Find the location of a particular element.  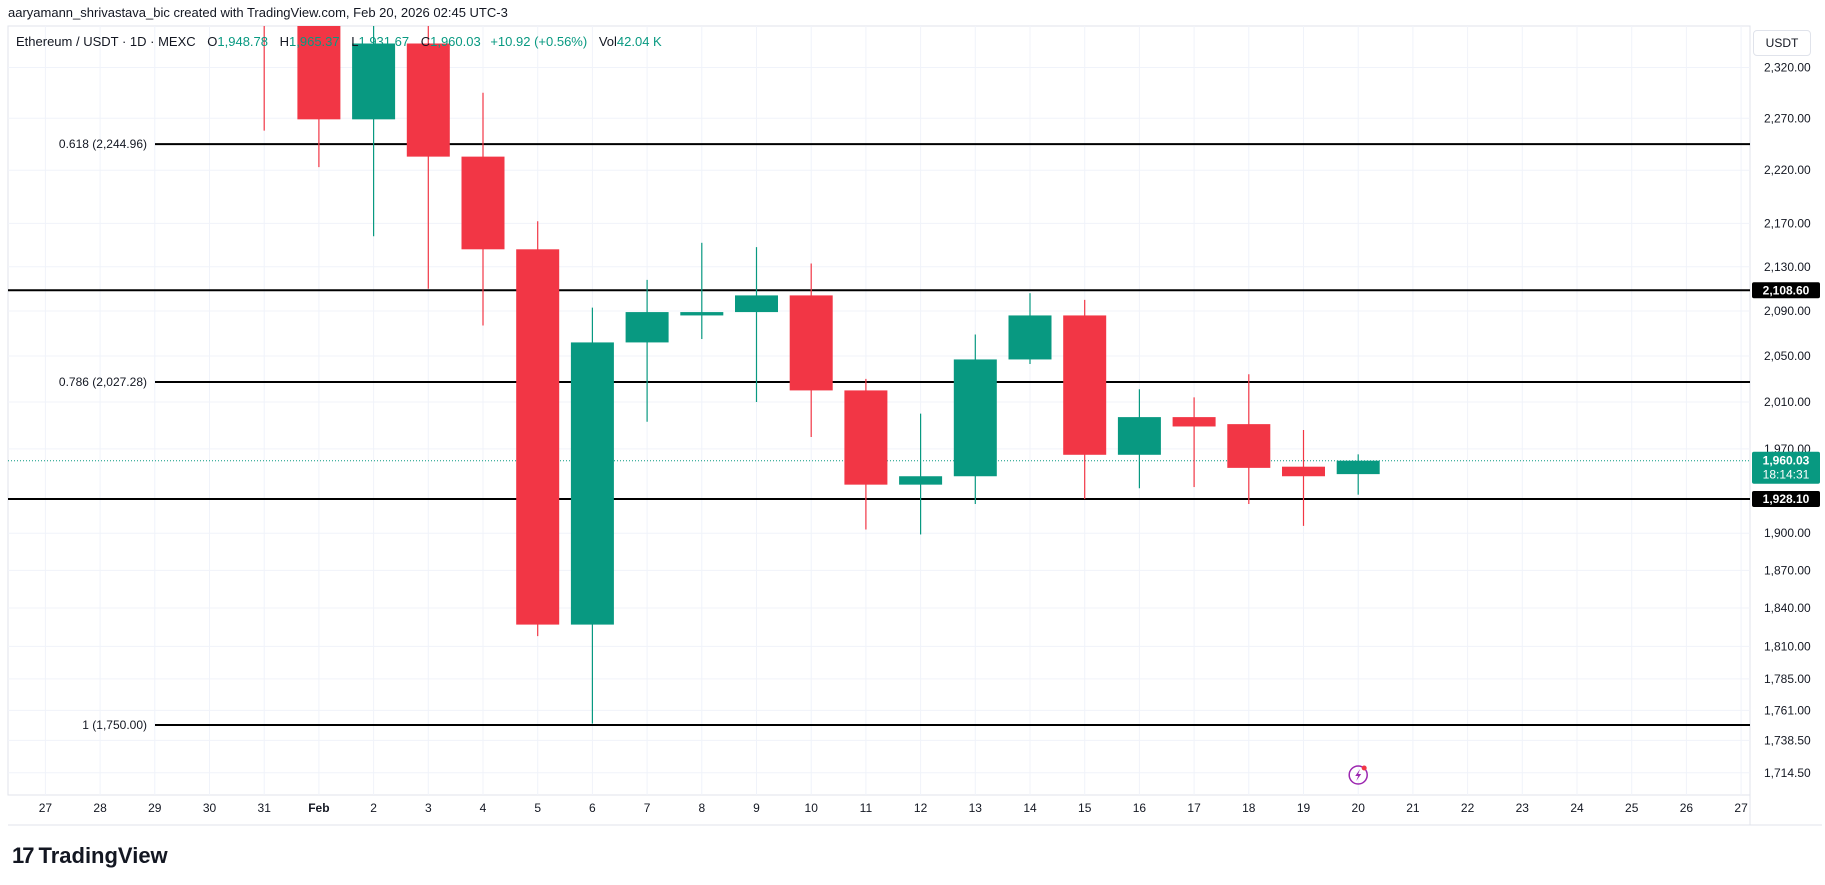

date-tick-label: 15 is located at coordinates (1085, 808).